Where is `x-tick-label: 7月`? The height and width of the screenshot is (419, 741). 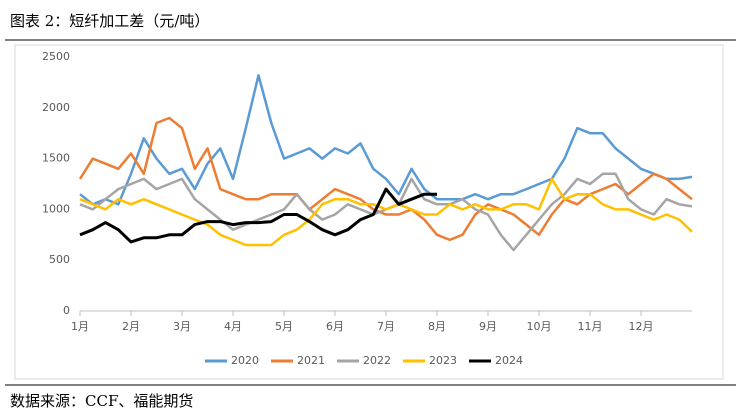
x-tick-label: 7月 is located at coordinates (386, 326).